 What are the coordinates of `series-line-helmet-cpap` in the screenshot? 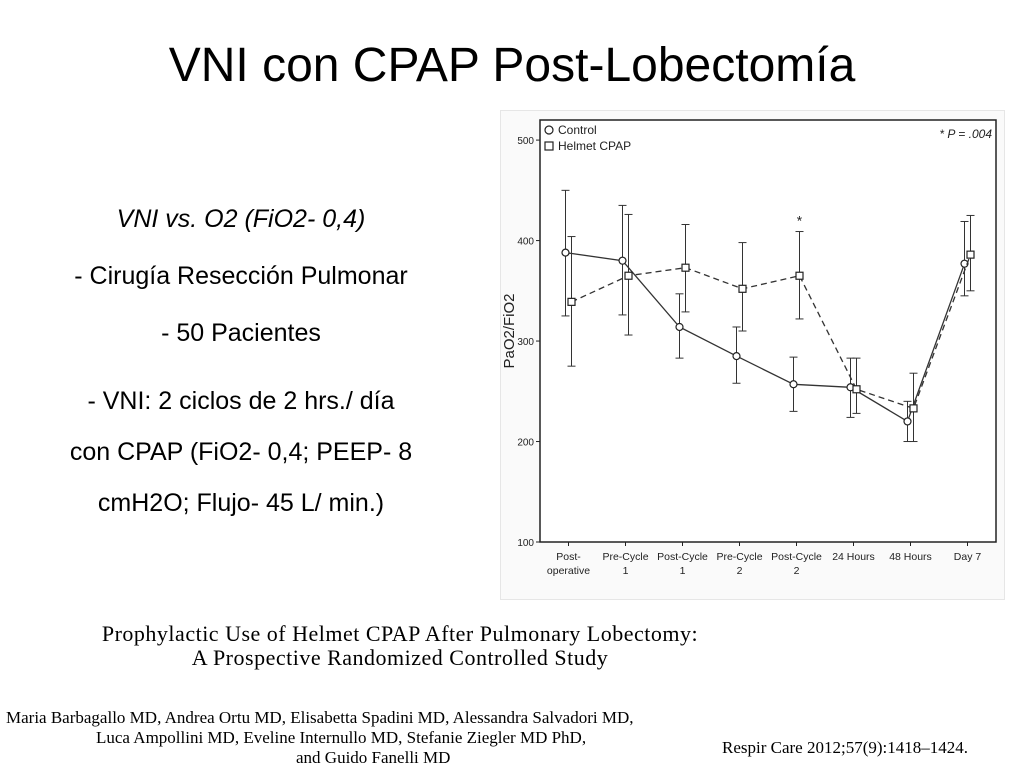 It's located at (771, 332).